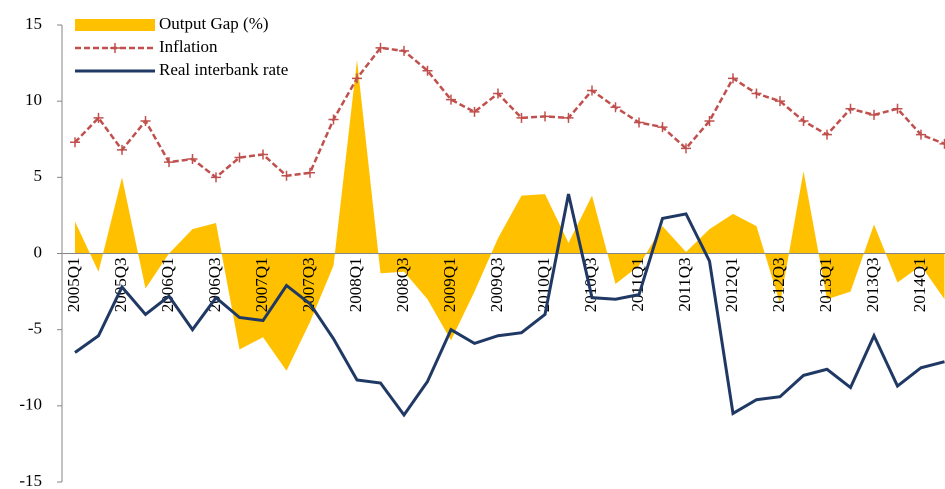 This screenshot has width=945, height=489. Describe the element at coordinates (38, 175) in the screenshot. I see `y-tick-label: 5` at that location.